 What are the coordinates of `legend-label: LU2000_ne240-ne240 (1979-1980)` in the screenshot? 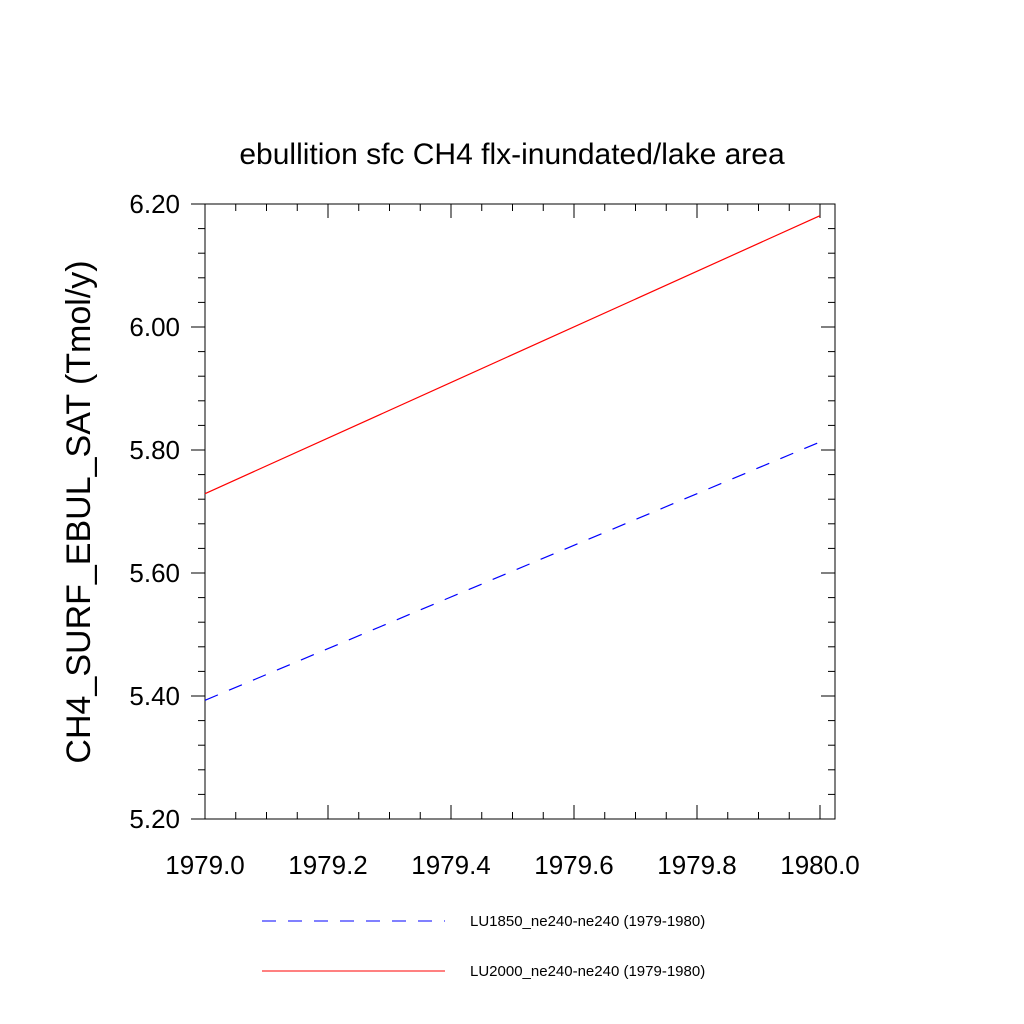 It's located at (587, 971).